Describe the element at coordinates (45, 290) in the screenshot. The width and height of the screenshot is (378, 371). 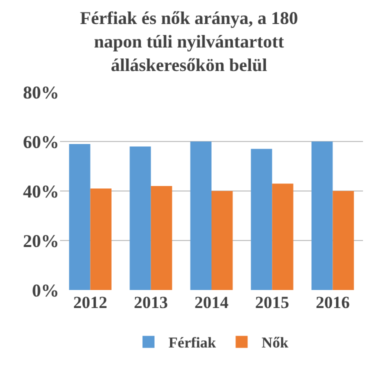
I see `y-tick-label: 0%` at that location.